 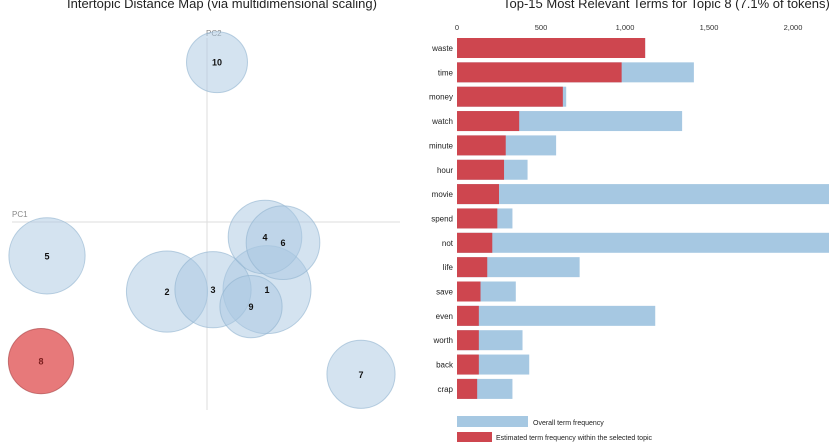 I want to click on pc1-axis-label: PC1, so click(x=20, y=214).